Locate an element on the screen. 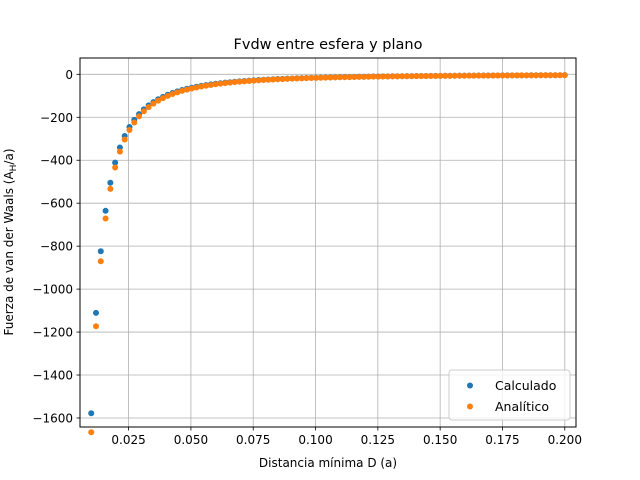 This screenshot has width=640, height=480. x-tick-label: 0.075 is located at coordinates (253, 440).